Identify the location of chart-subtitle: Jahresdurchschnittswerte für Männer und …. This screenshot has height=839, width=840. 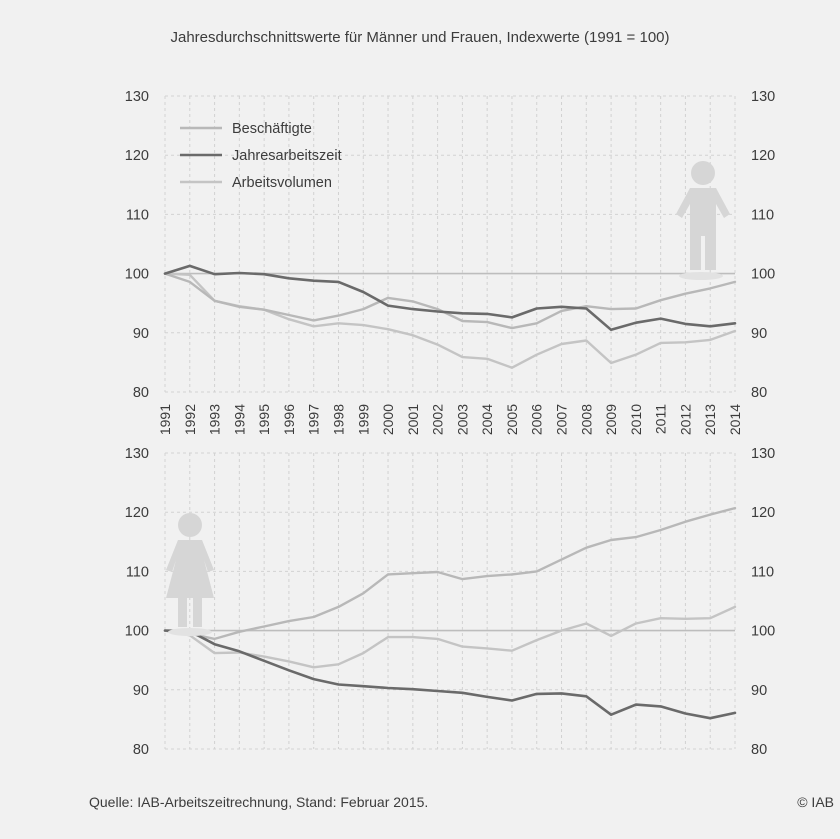
(419, 37).